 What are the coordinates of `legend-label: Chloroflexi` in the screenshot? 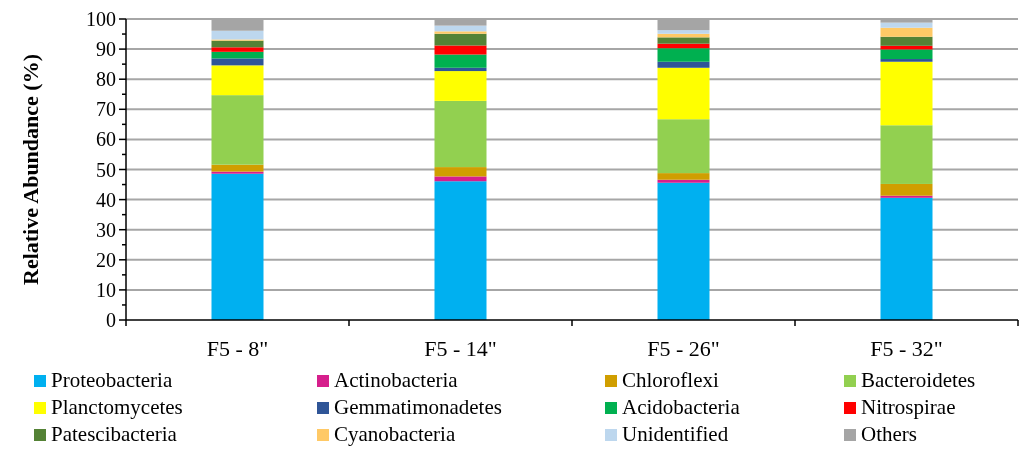 It's located at (670, 380).